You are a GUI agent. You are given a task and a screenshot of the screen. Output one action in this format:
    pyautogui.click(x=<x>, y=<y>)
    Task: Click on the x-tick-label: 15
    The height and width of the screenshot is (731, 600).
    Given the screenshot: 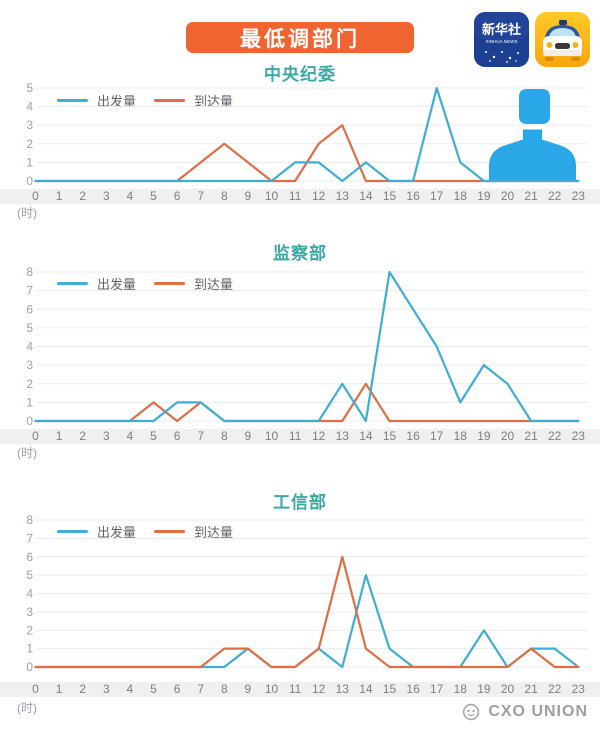 What is the action you would take?
    pyautogui.click(x=389, y=689)
    